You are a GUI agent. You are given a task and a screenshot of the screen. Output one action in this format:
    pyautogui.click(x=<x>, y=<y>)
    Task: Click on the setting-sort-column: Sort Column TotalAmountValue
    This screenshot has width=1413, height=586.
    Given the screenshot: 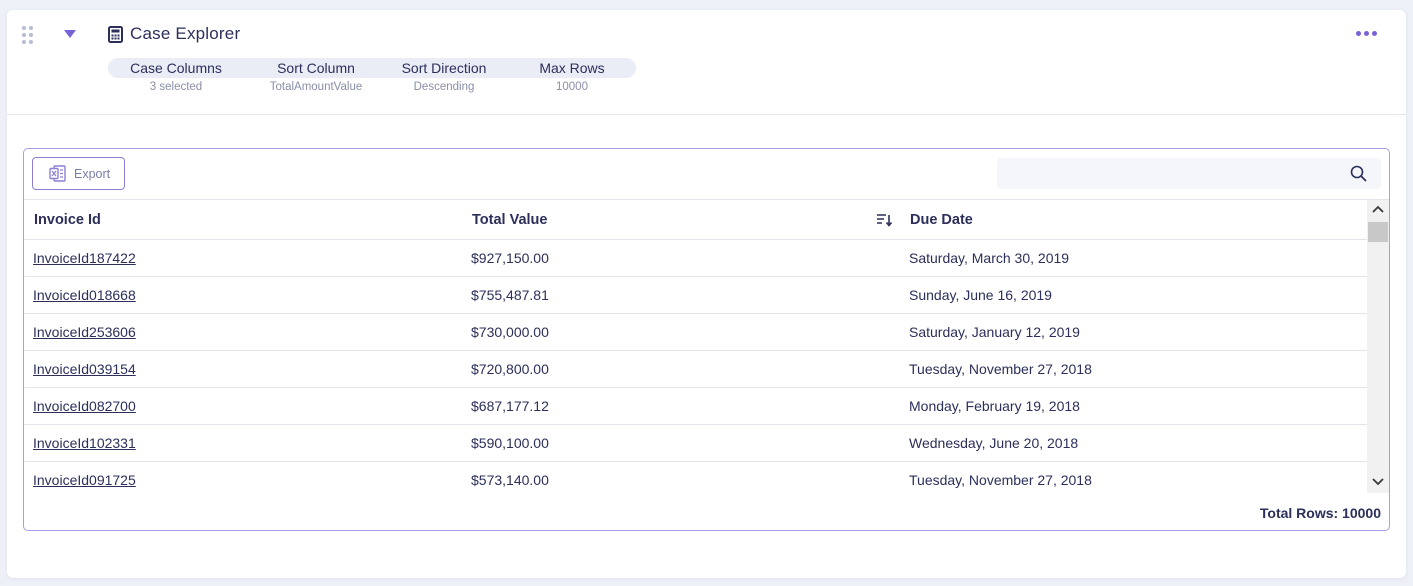 What is the action you would take?
    pyautogui.click(x=316, y=75)
    